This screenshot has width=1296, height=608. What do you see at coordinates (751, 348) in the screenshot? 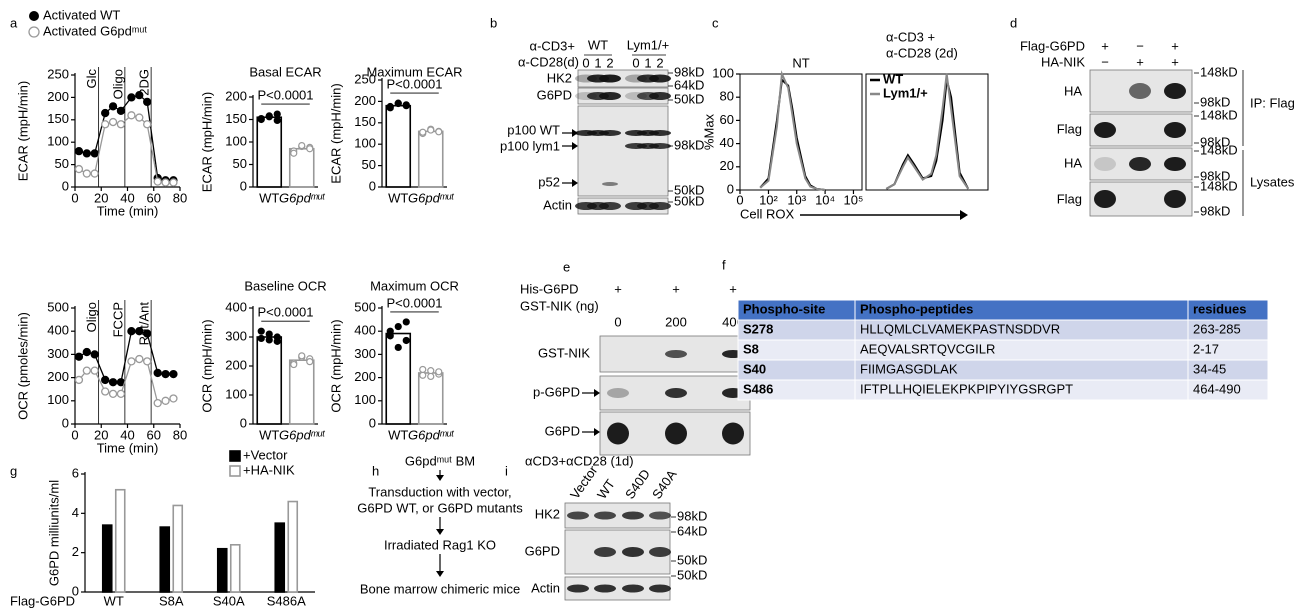
I see `cell-text: S8` at bounding box center [751, 348].